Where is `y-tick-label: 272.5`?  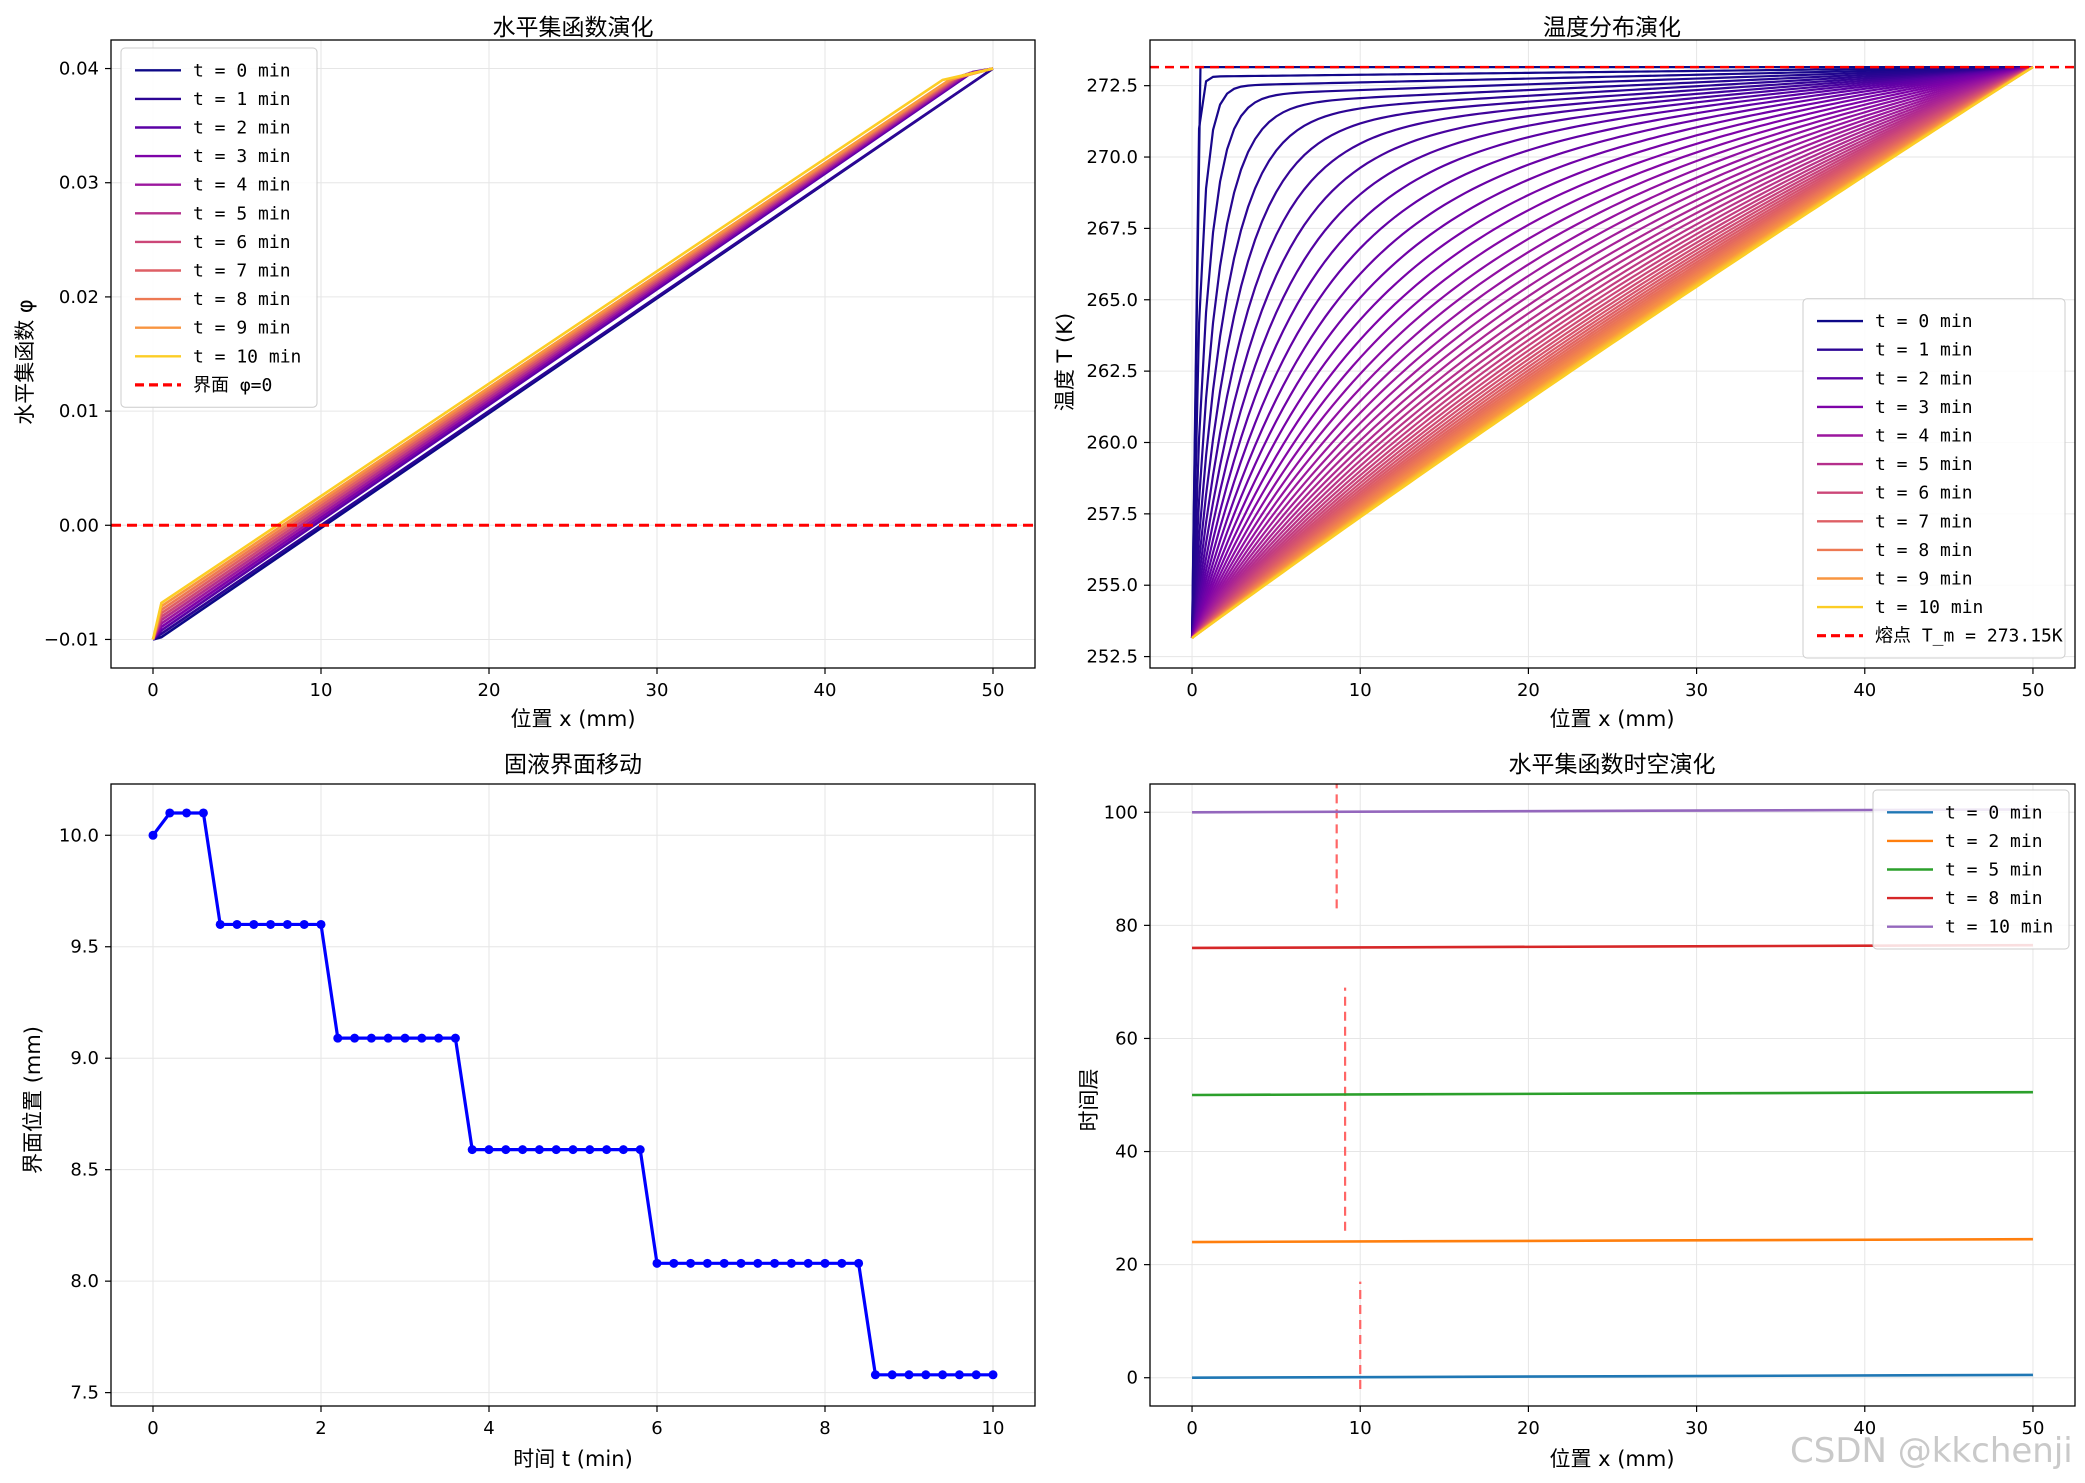
y-tick-label: 272.5 is located at coordinates (1112, 86).